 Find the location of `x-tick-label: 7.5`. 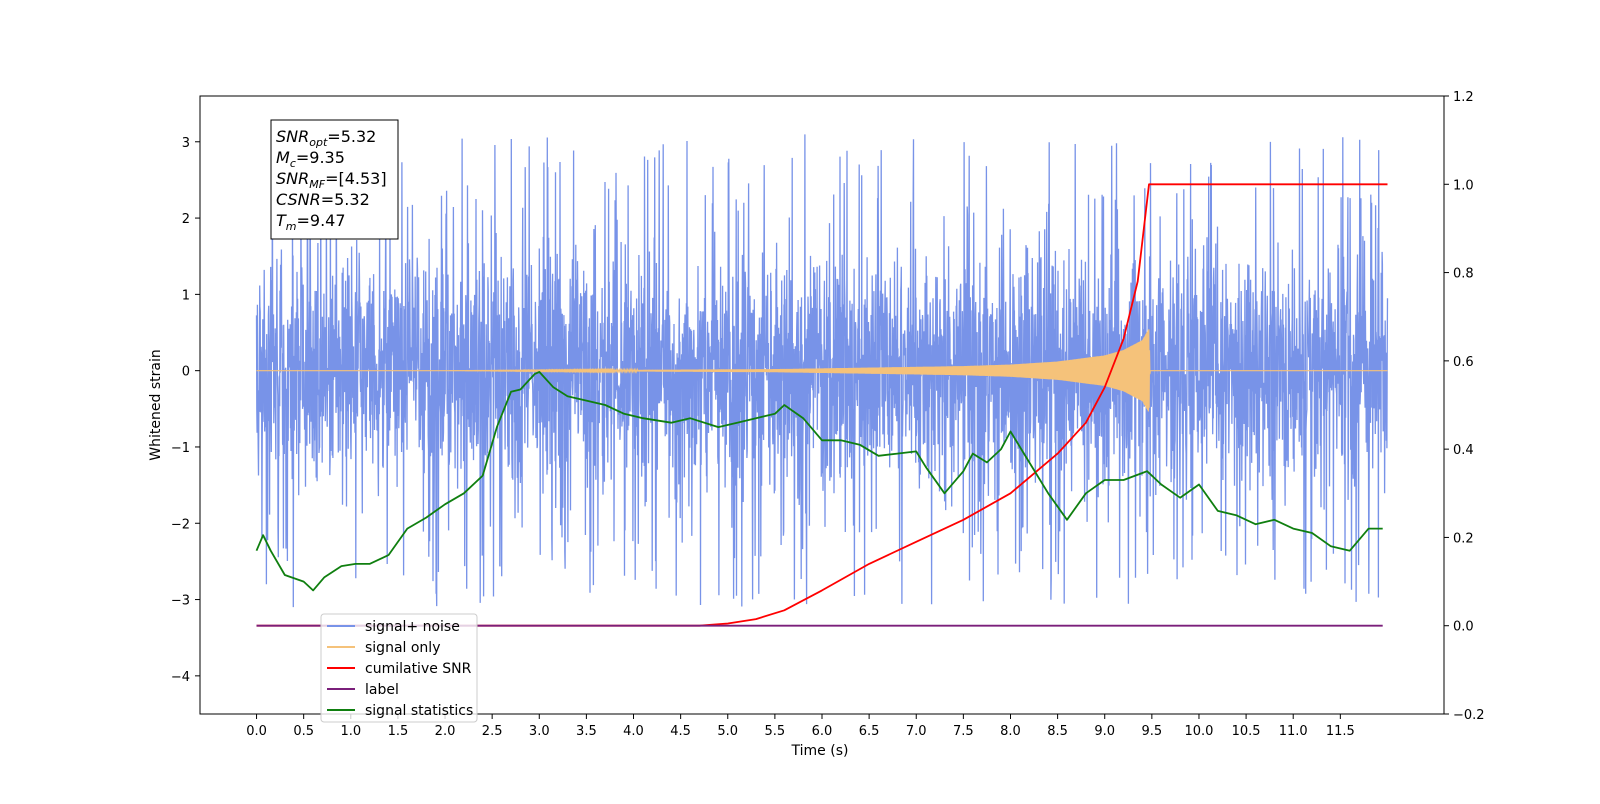

x-tick-label: 7.5 is located at coordinates (963, 731).